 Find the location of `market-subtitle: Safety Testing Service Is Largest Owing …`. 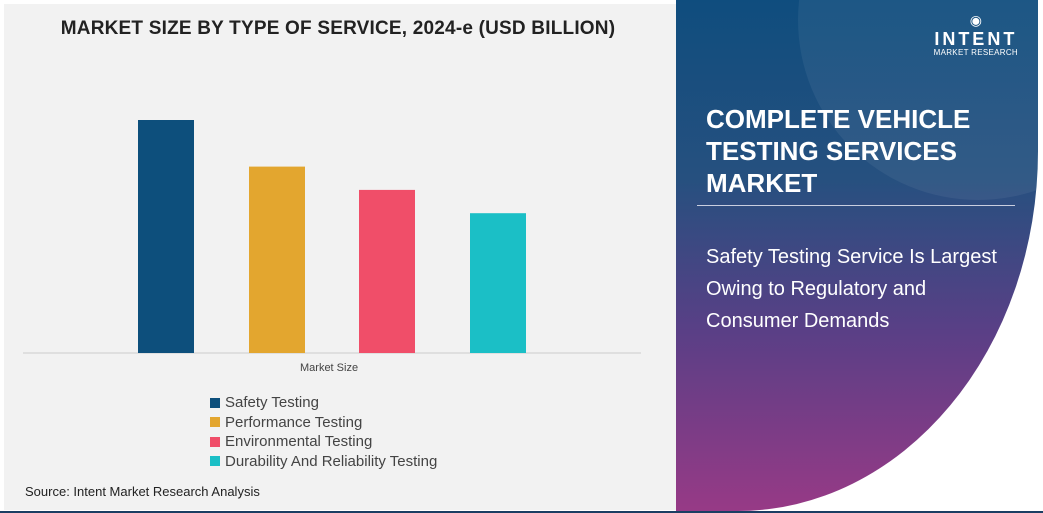

market-subtitle: Safety Testing Service Is Largest Owing … is located at coordinates (851, 289).